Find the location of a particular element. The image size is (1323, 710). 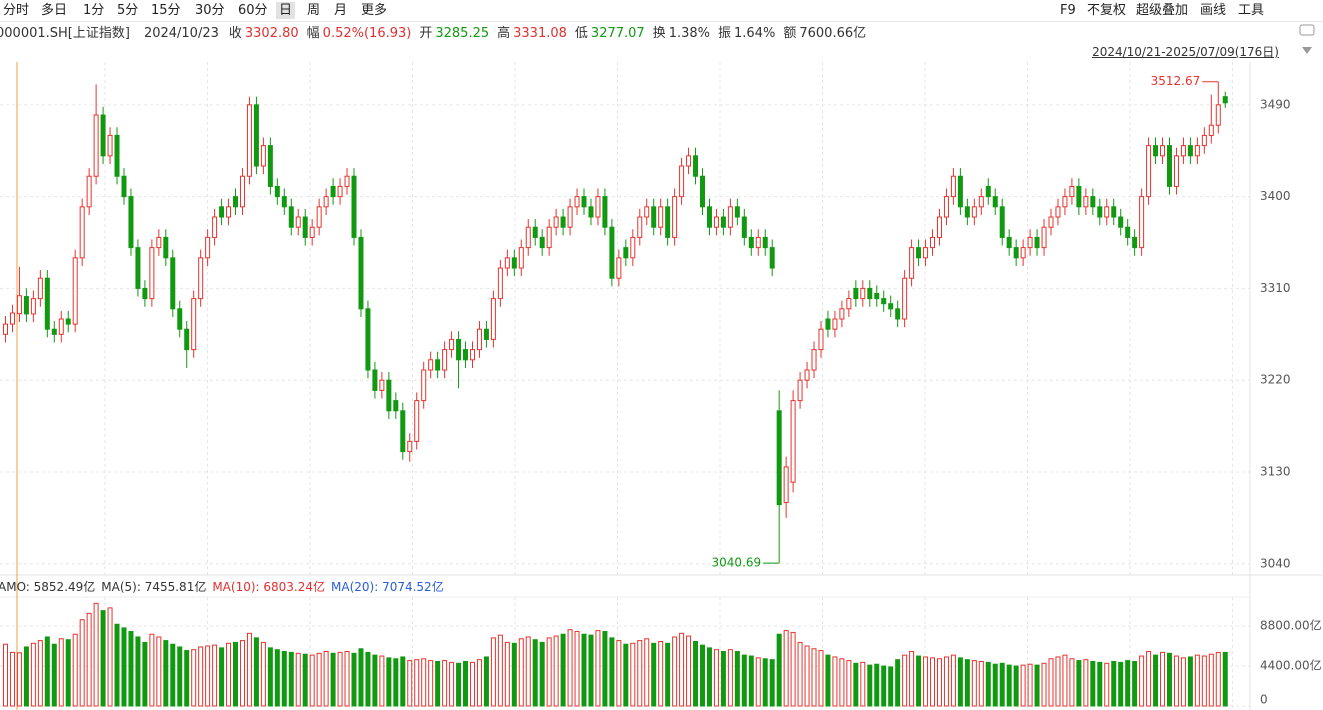

period-tab: 月 is located at coordinates (341, 10).